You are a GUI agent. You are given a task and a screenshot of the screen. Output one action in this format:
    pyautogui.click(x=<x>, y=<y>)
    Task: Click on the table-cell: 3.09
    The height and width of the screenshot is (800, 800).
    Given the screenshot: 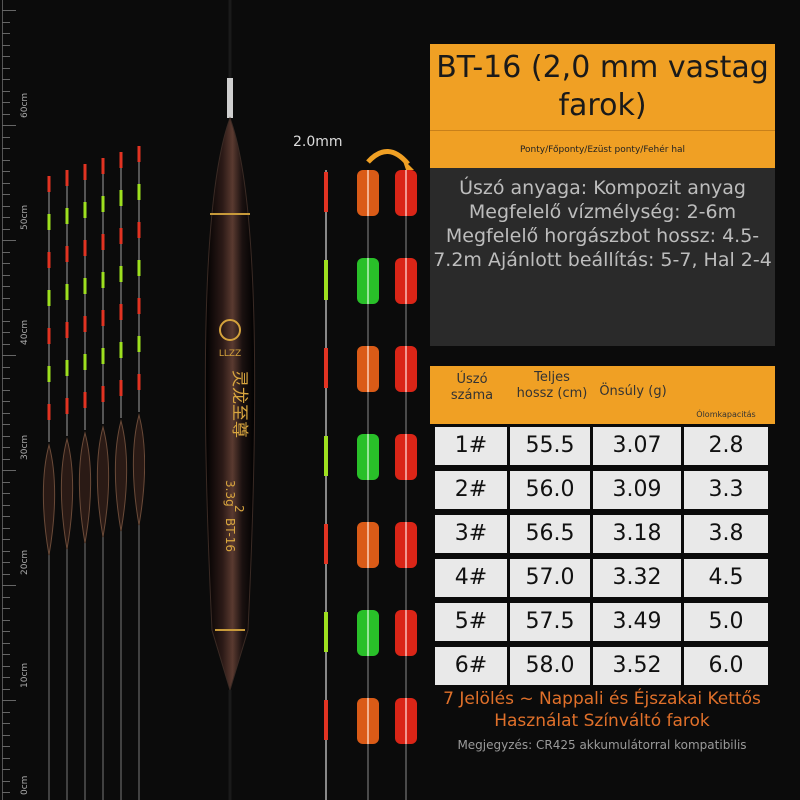 What is the action you would take?
    pyautogui.click(x=637, y=490)
    